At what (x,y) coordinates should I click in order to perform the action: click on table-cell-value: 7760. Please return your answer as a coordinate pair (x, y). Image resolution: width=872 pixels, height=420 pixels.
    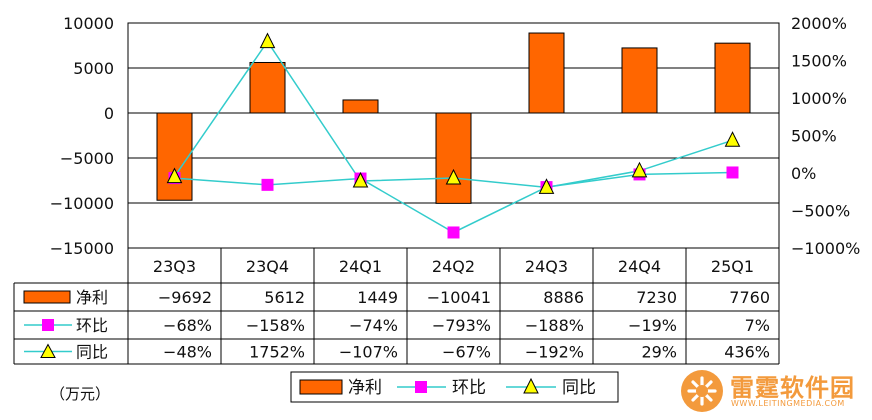
    Looking at the image, I should click on (749, 297).